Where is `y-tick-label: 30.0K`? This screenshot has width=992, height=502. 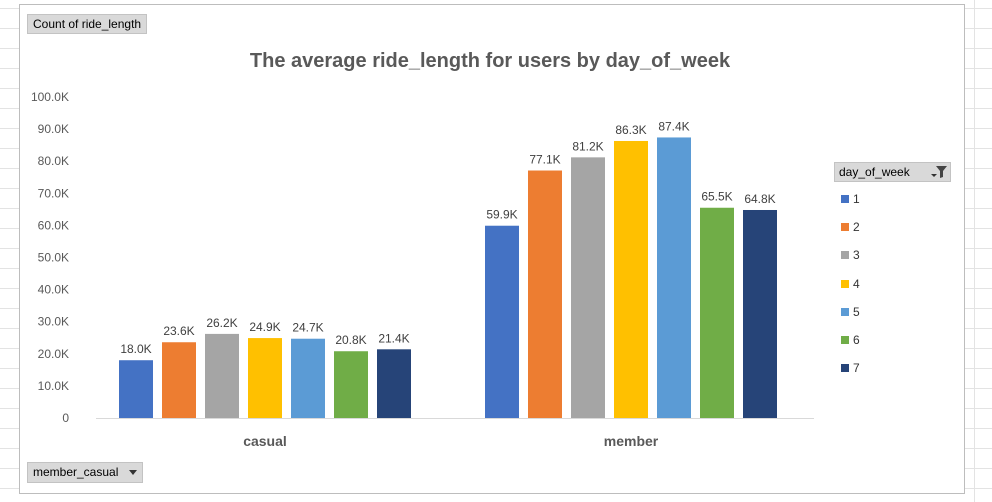
y-tick-label: 30.0K is located at coordinates (53, 322).